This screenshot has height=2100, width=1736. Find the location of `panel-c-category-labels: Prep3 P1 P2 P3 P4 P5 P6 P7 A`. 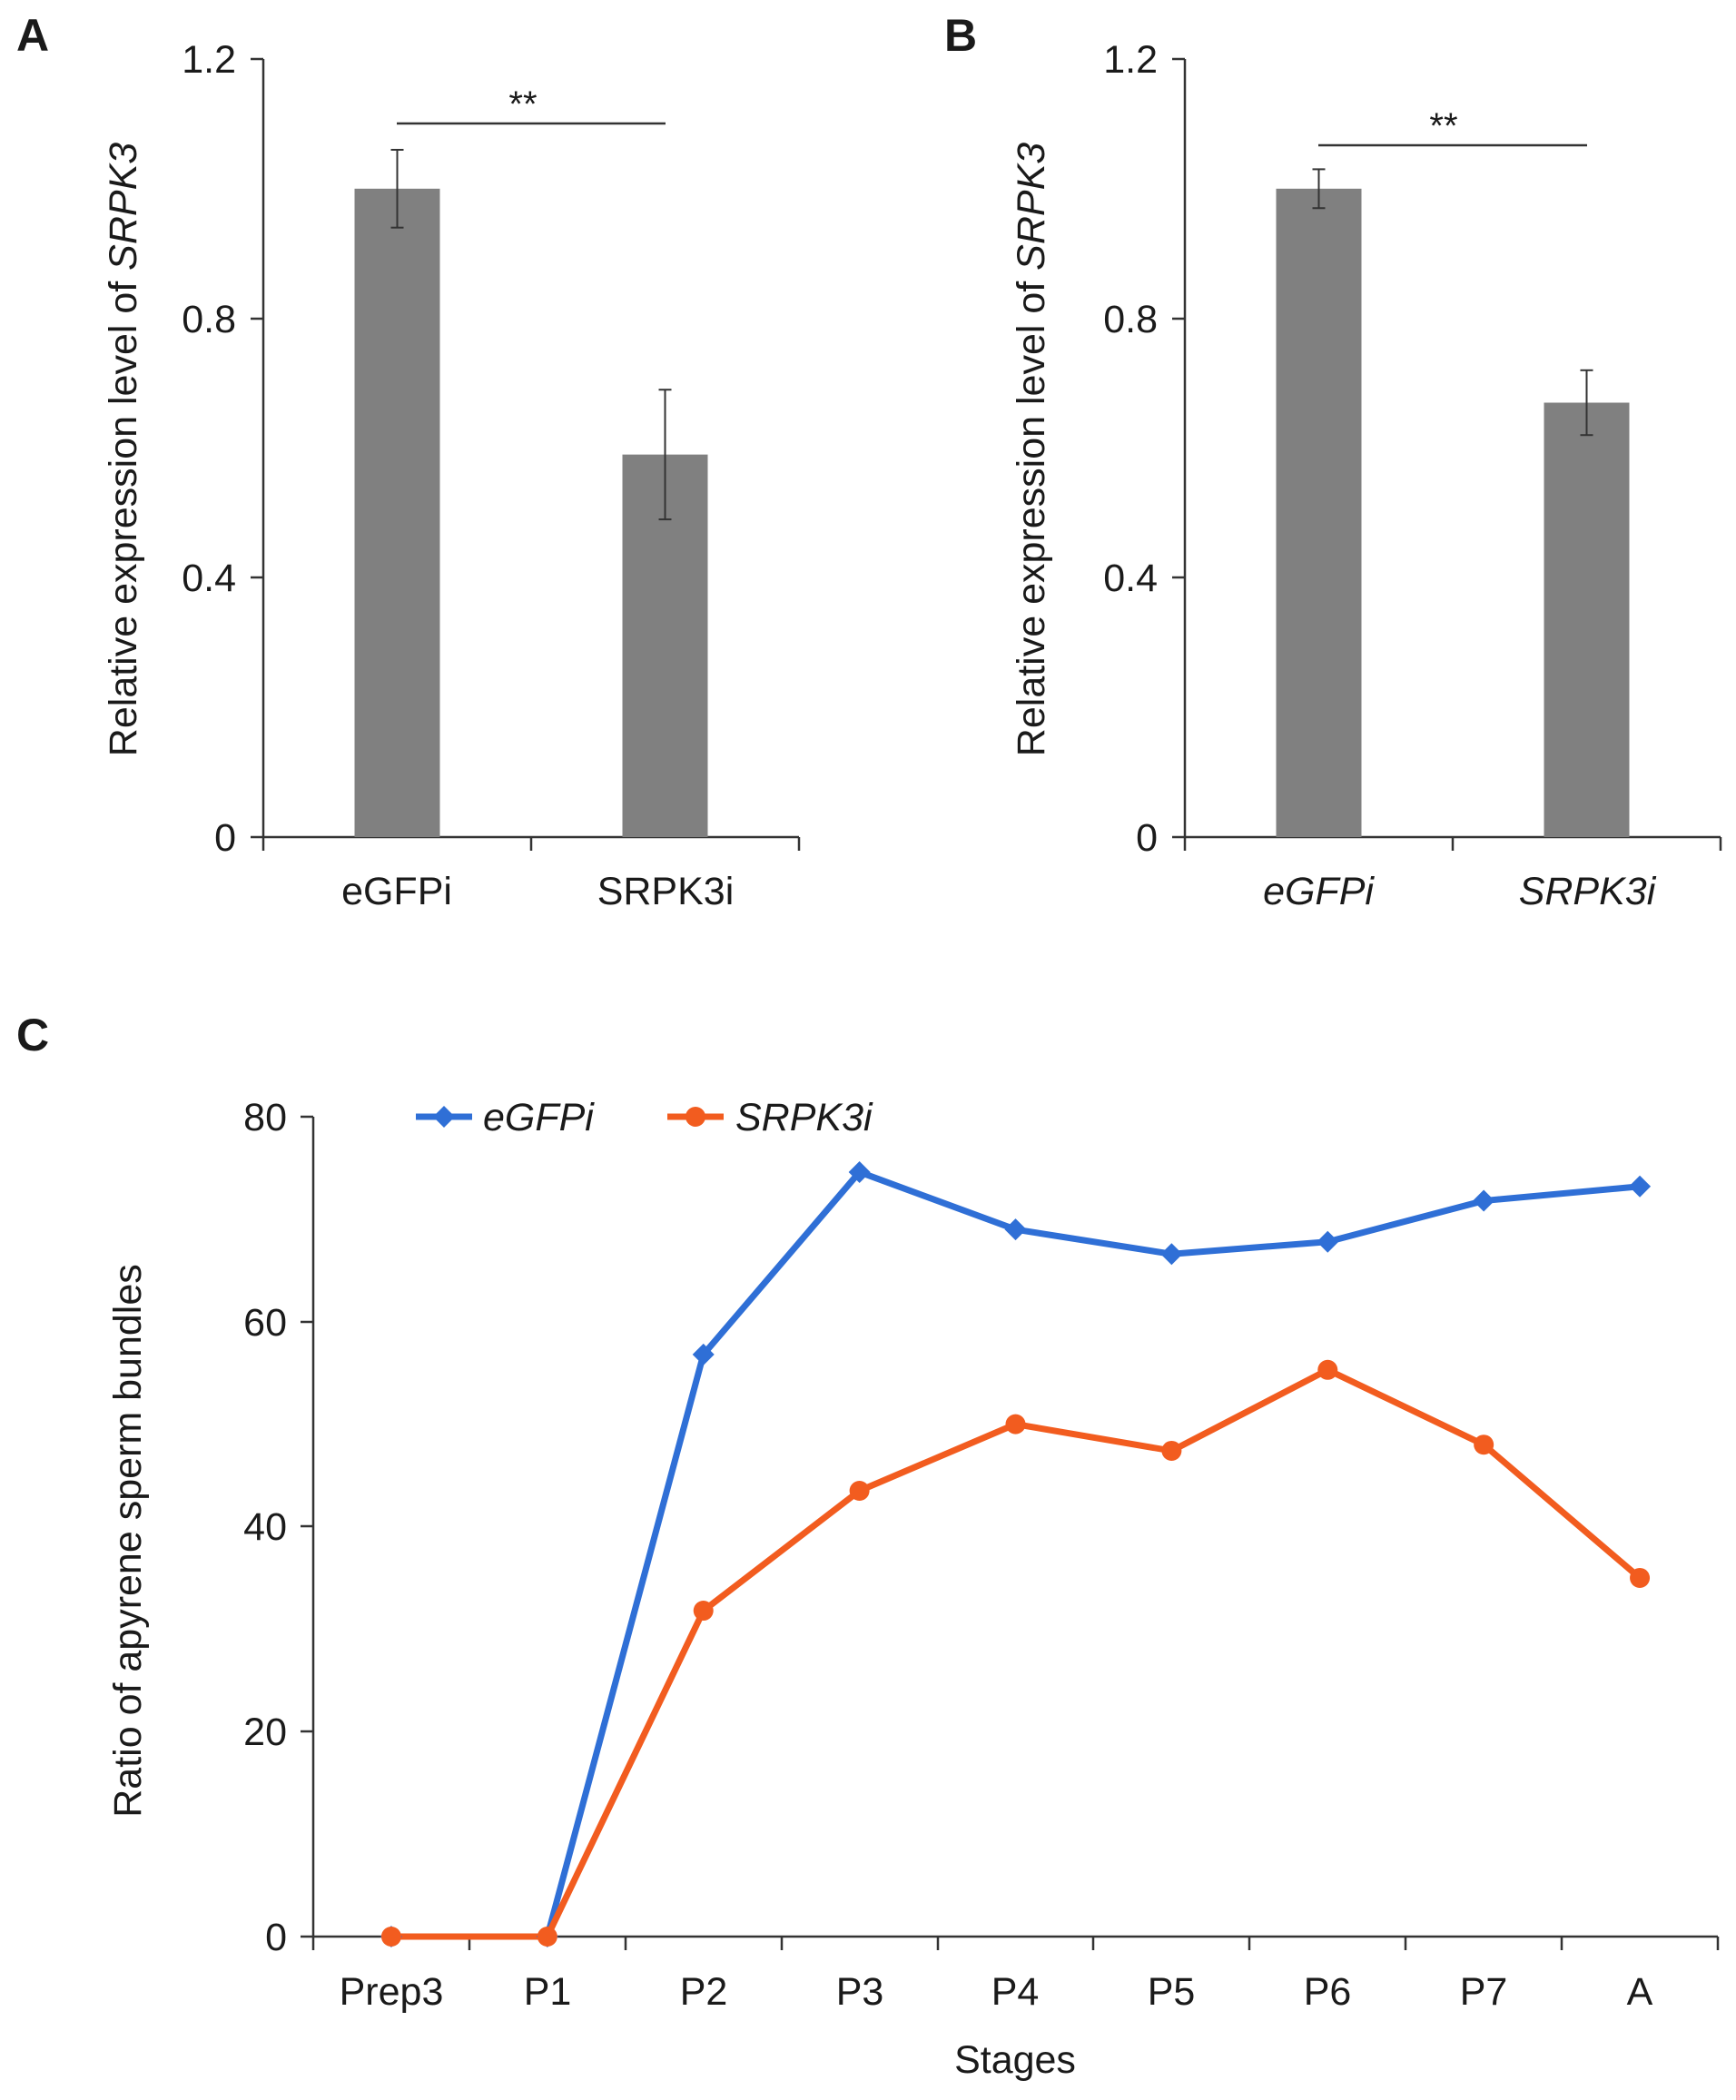

panel-c-category-labels: Prep3 P1 P2 P3 P4 P5 P6 P7 A is located at coordinates (996, 1992).